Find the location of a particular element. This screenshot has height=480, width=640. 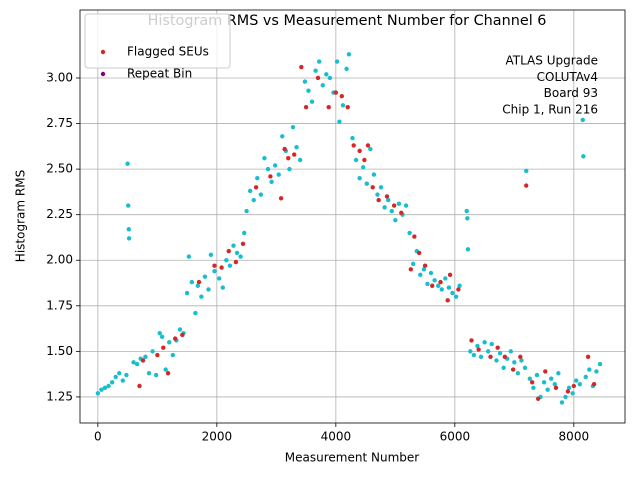

legend-label: Repeat Bin is located at coordinates (159, 74).